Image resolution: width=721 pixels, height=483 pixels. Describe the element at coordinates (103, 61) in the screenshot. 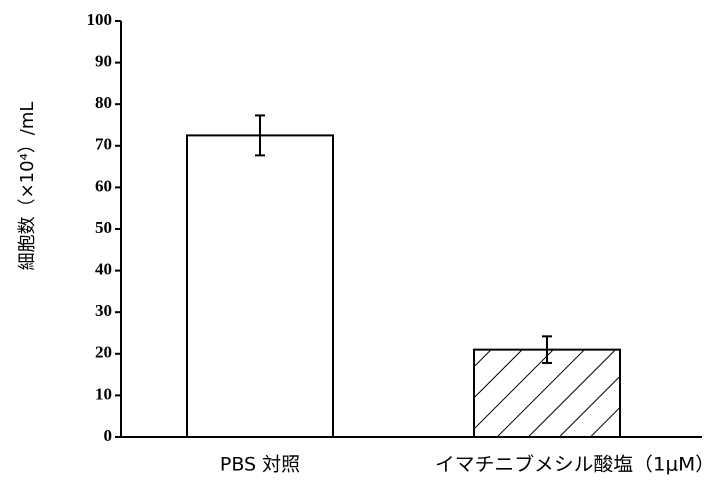

I see `y-tick-label: 90` at that location.